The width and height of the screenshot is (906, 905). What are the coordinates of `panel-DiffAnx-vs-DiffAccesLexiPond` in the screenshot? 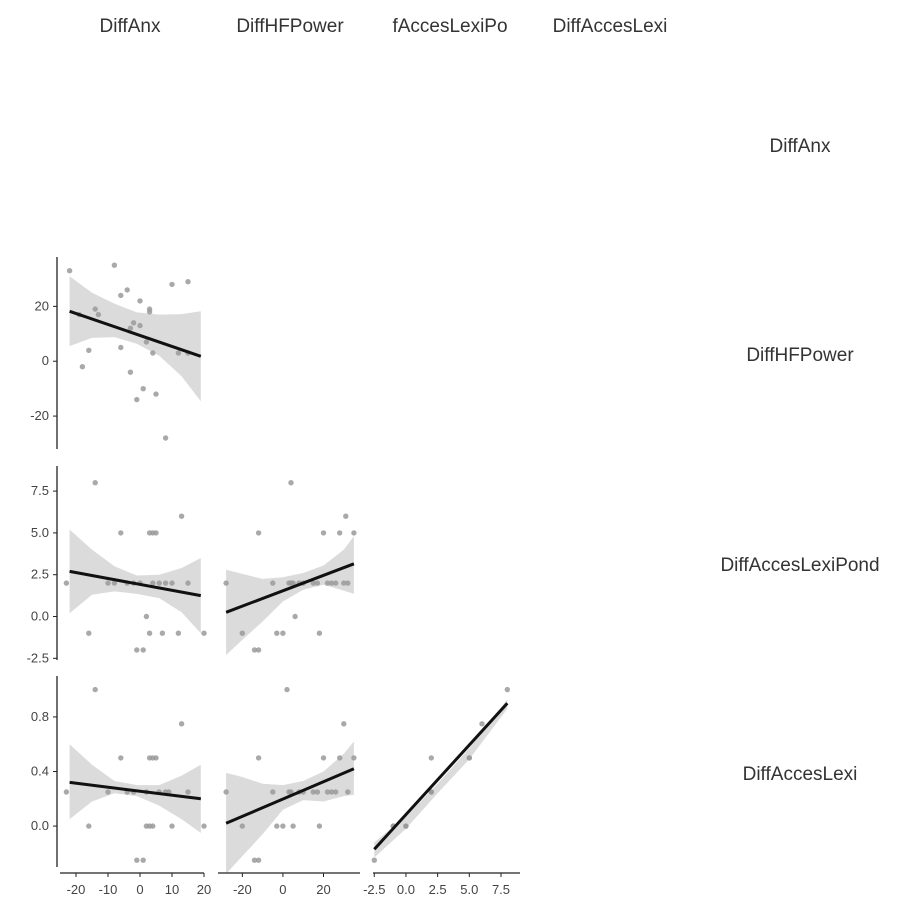 It's located at (135, 566).